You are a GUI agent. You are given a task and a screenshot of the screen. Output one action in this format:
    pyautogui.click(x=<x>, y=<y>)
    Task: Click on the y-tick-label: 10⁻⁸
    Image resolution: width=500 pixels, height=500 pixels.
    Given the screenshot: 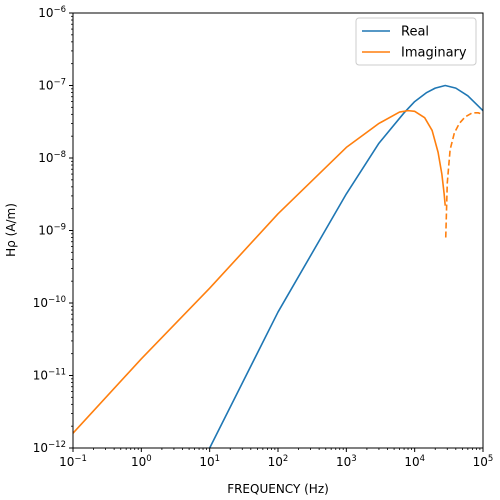 What is the action you would take?
    pyautogui.click(x=52, y=157)
    